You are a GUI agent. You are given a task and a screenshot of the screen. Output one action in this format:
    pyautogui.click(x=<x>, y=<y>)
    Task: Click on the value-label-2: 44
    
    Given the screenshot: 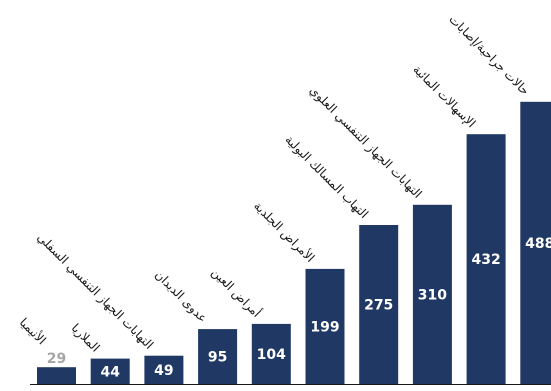 What is the action you would take?
    pyautogui.click(x=110, y=372)
    